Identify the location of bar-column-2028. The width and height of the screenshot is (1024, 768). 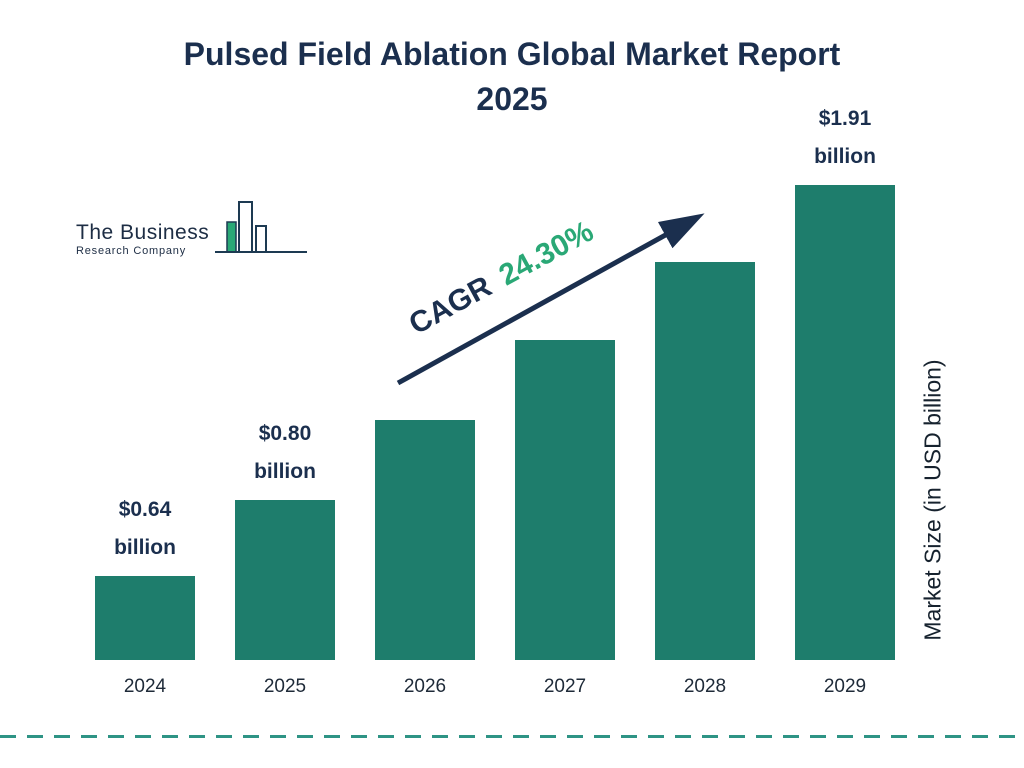
(705, 380).